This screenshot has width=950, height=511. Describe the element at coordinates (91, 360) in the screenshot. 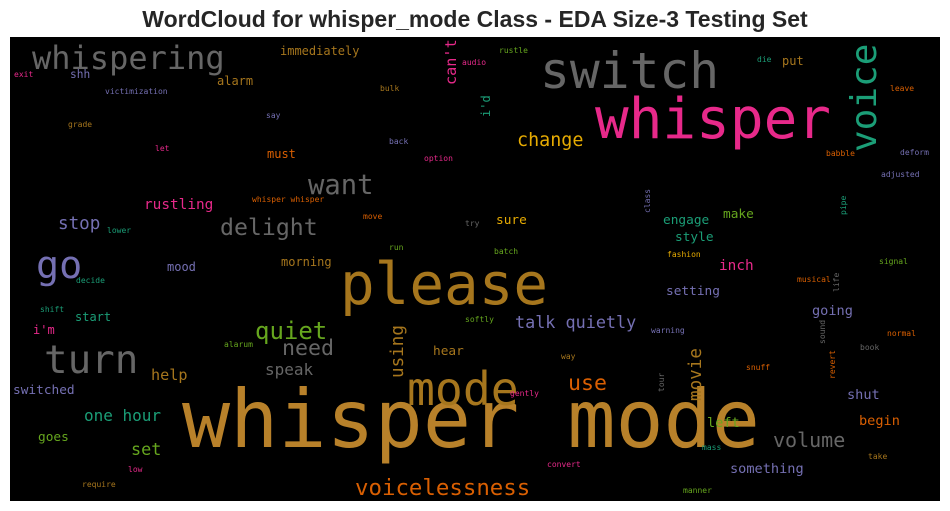

I see `word-turn: turn` at that location.